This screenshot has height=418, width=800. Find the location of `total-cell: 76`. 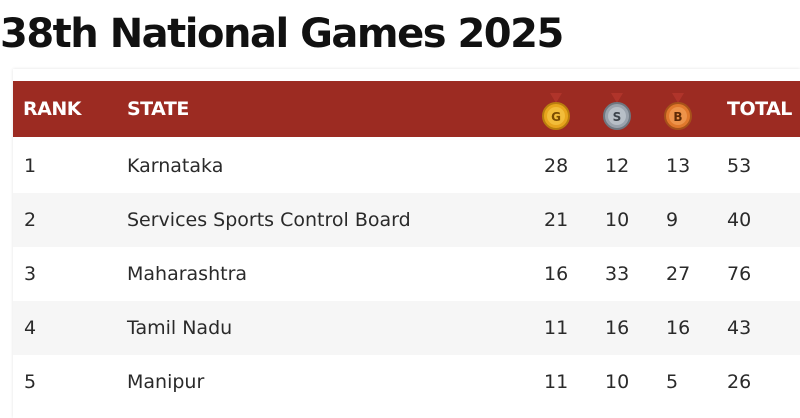

total-cell: 76 is located at coordinates (739, 274).